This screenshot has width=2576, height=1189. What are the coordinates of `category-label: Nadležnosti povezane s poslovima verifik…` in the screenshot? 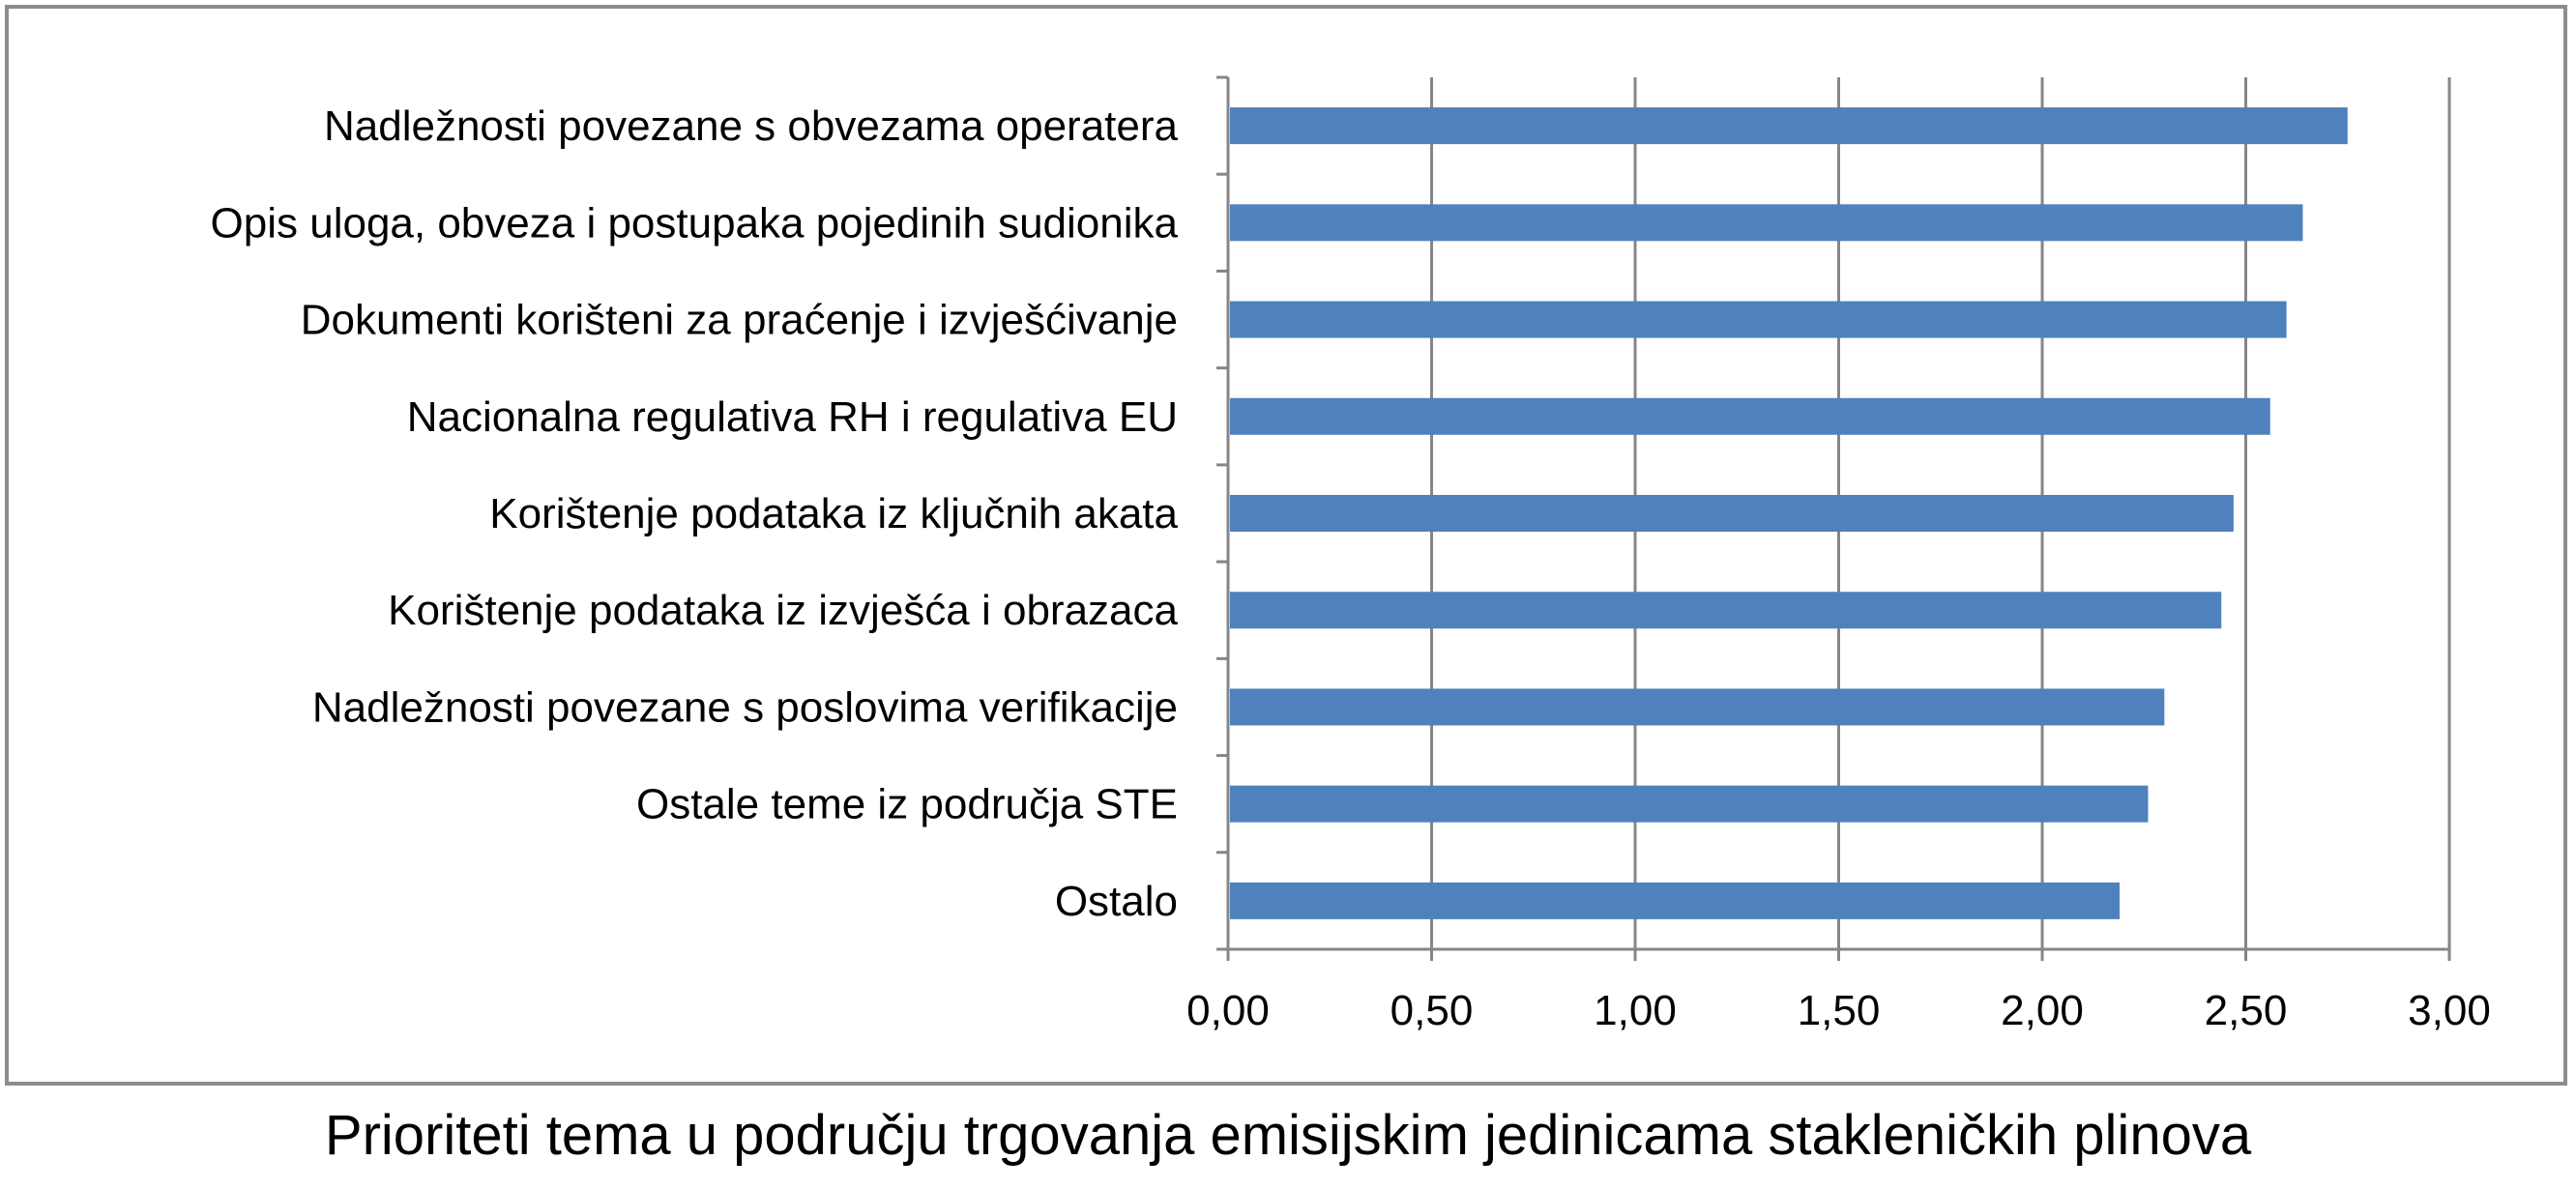 It's located at (745, 707).